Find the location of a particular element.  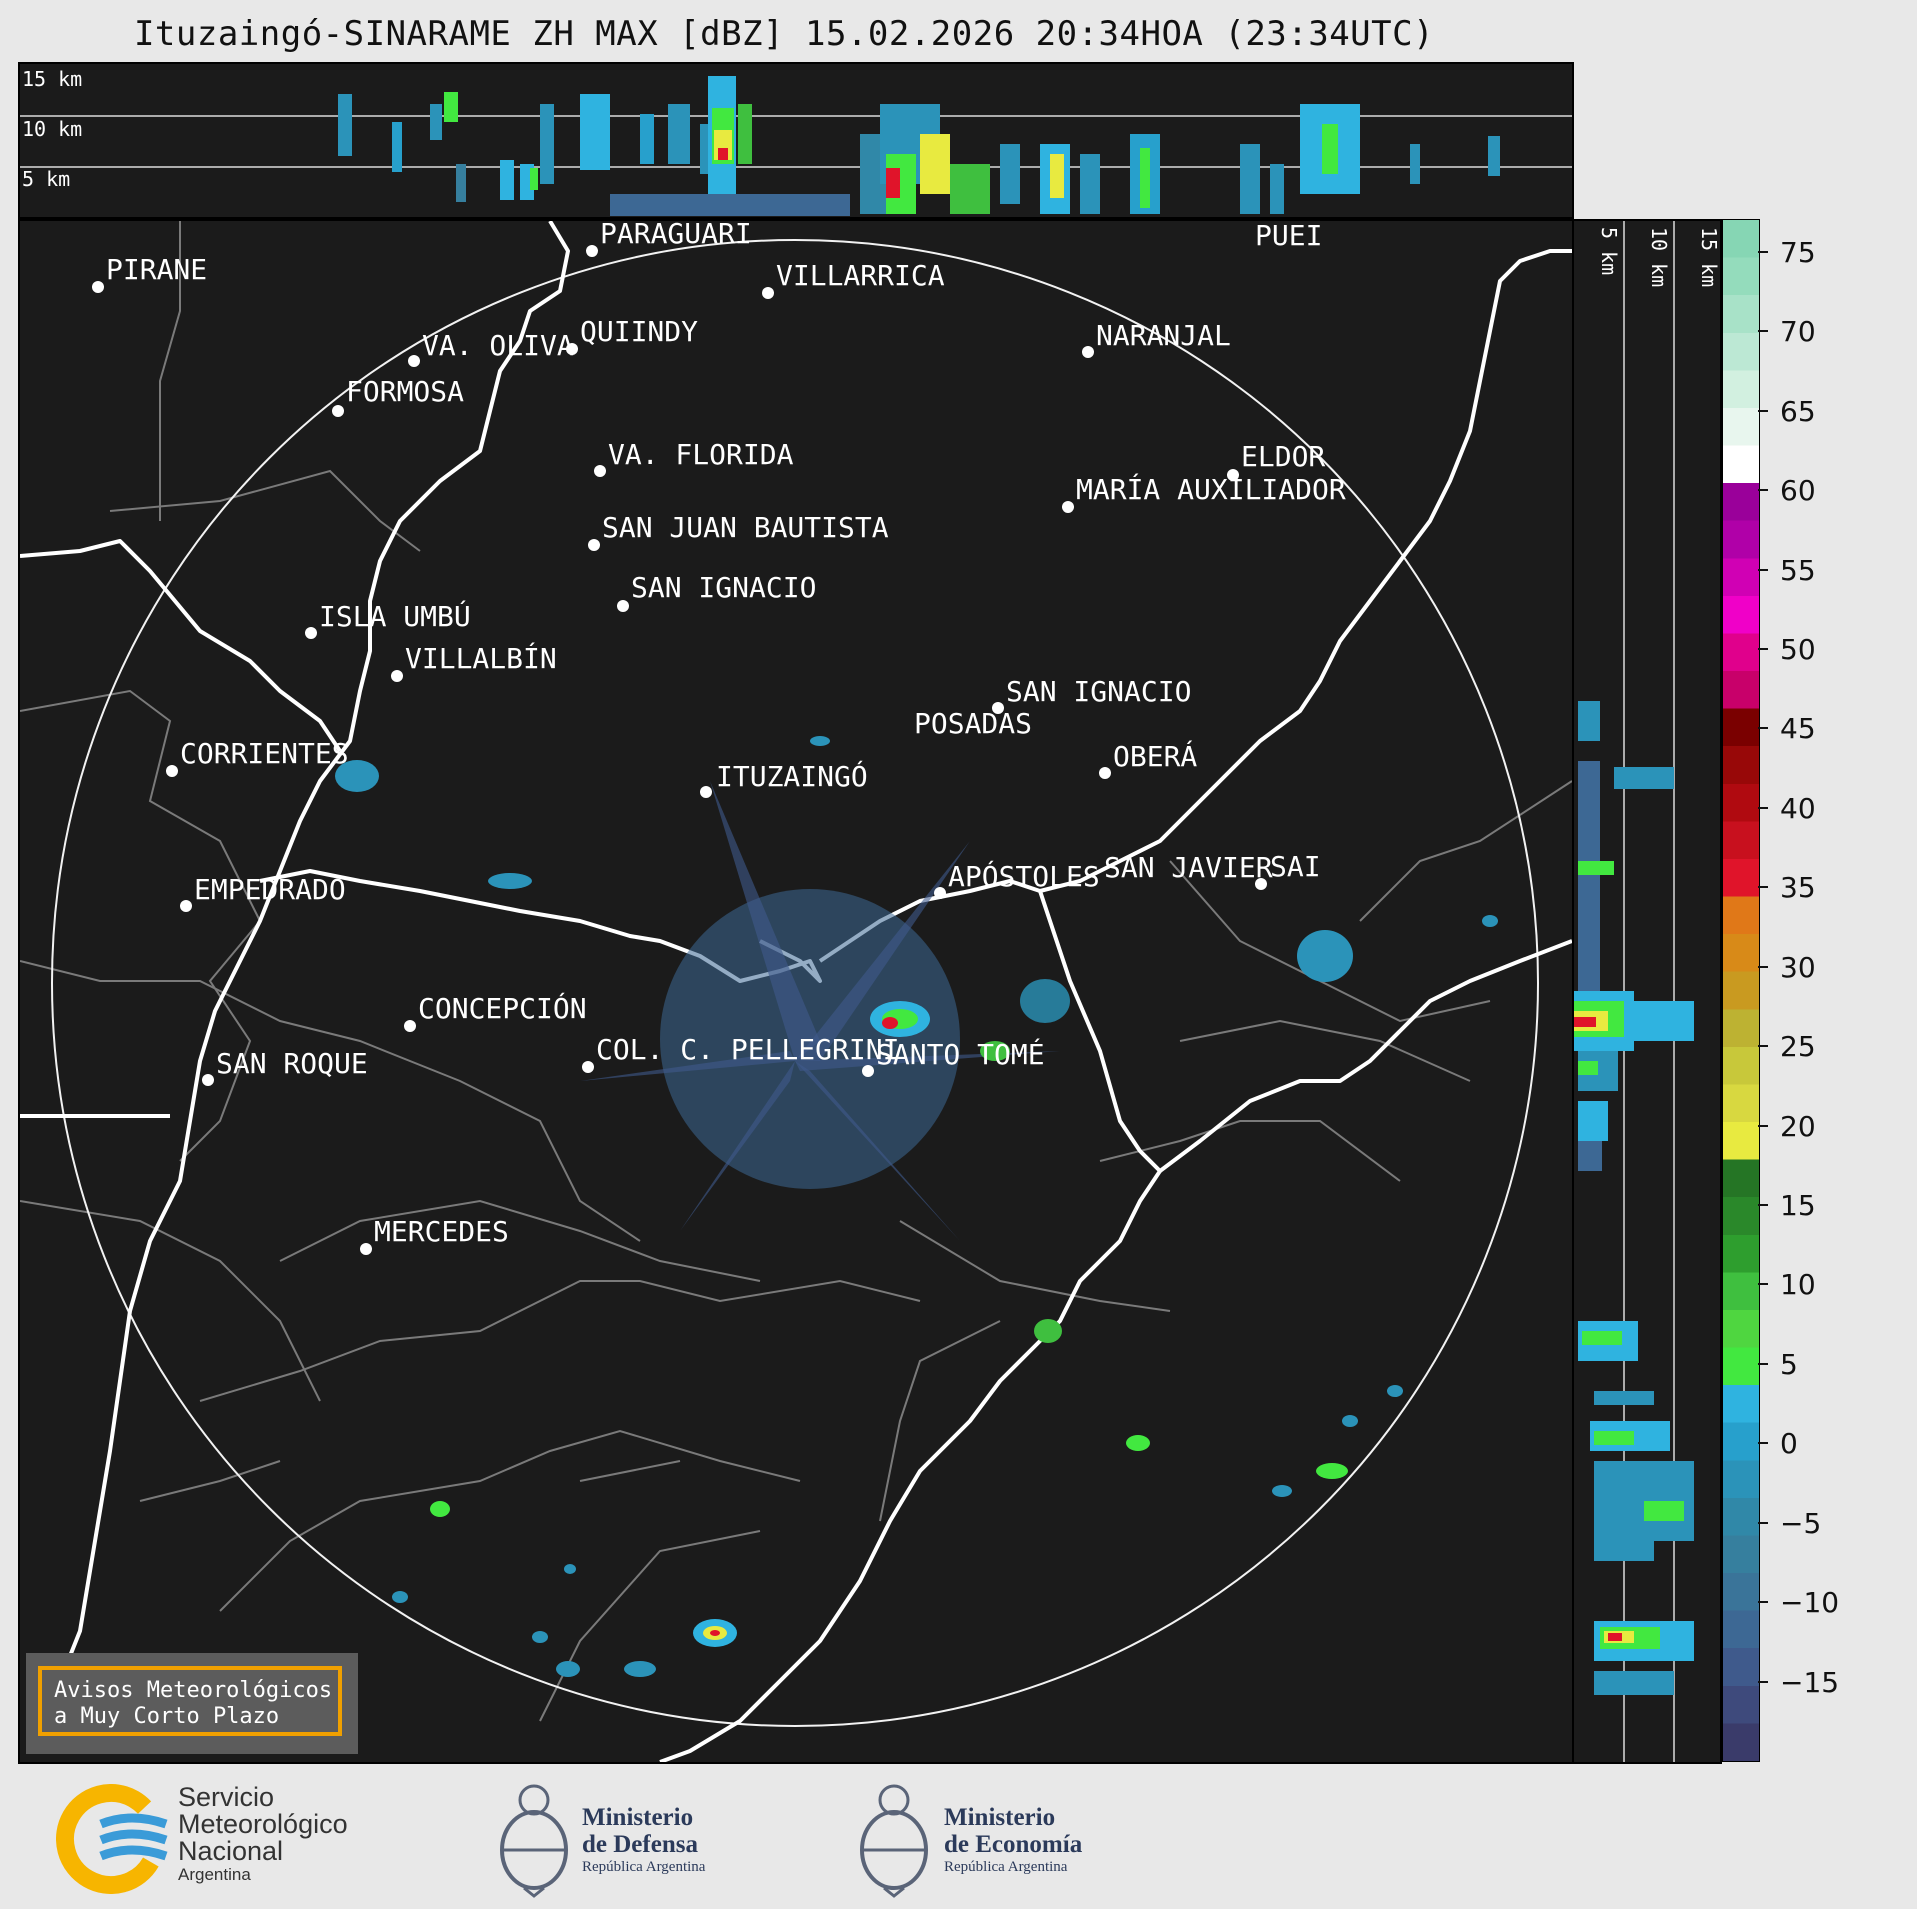

side-profile-svg: 5 km 10 km 15 km is located at coordinates (1647, 991).